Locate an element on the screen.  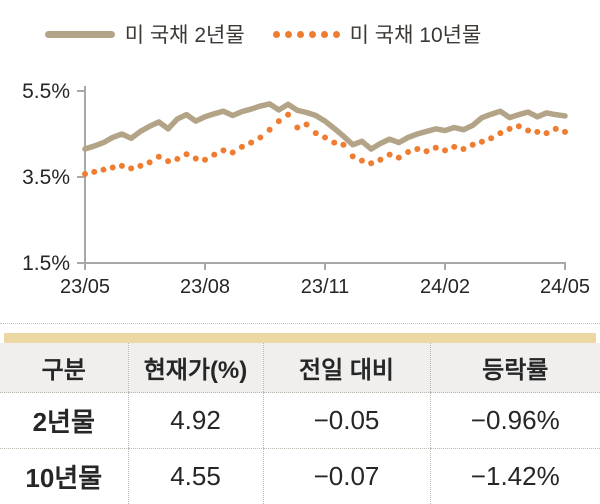
legend-item-2yr: 미 국채 2년물 is located at coordinates (144, 34).